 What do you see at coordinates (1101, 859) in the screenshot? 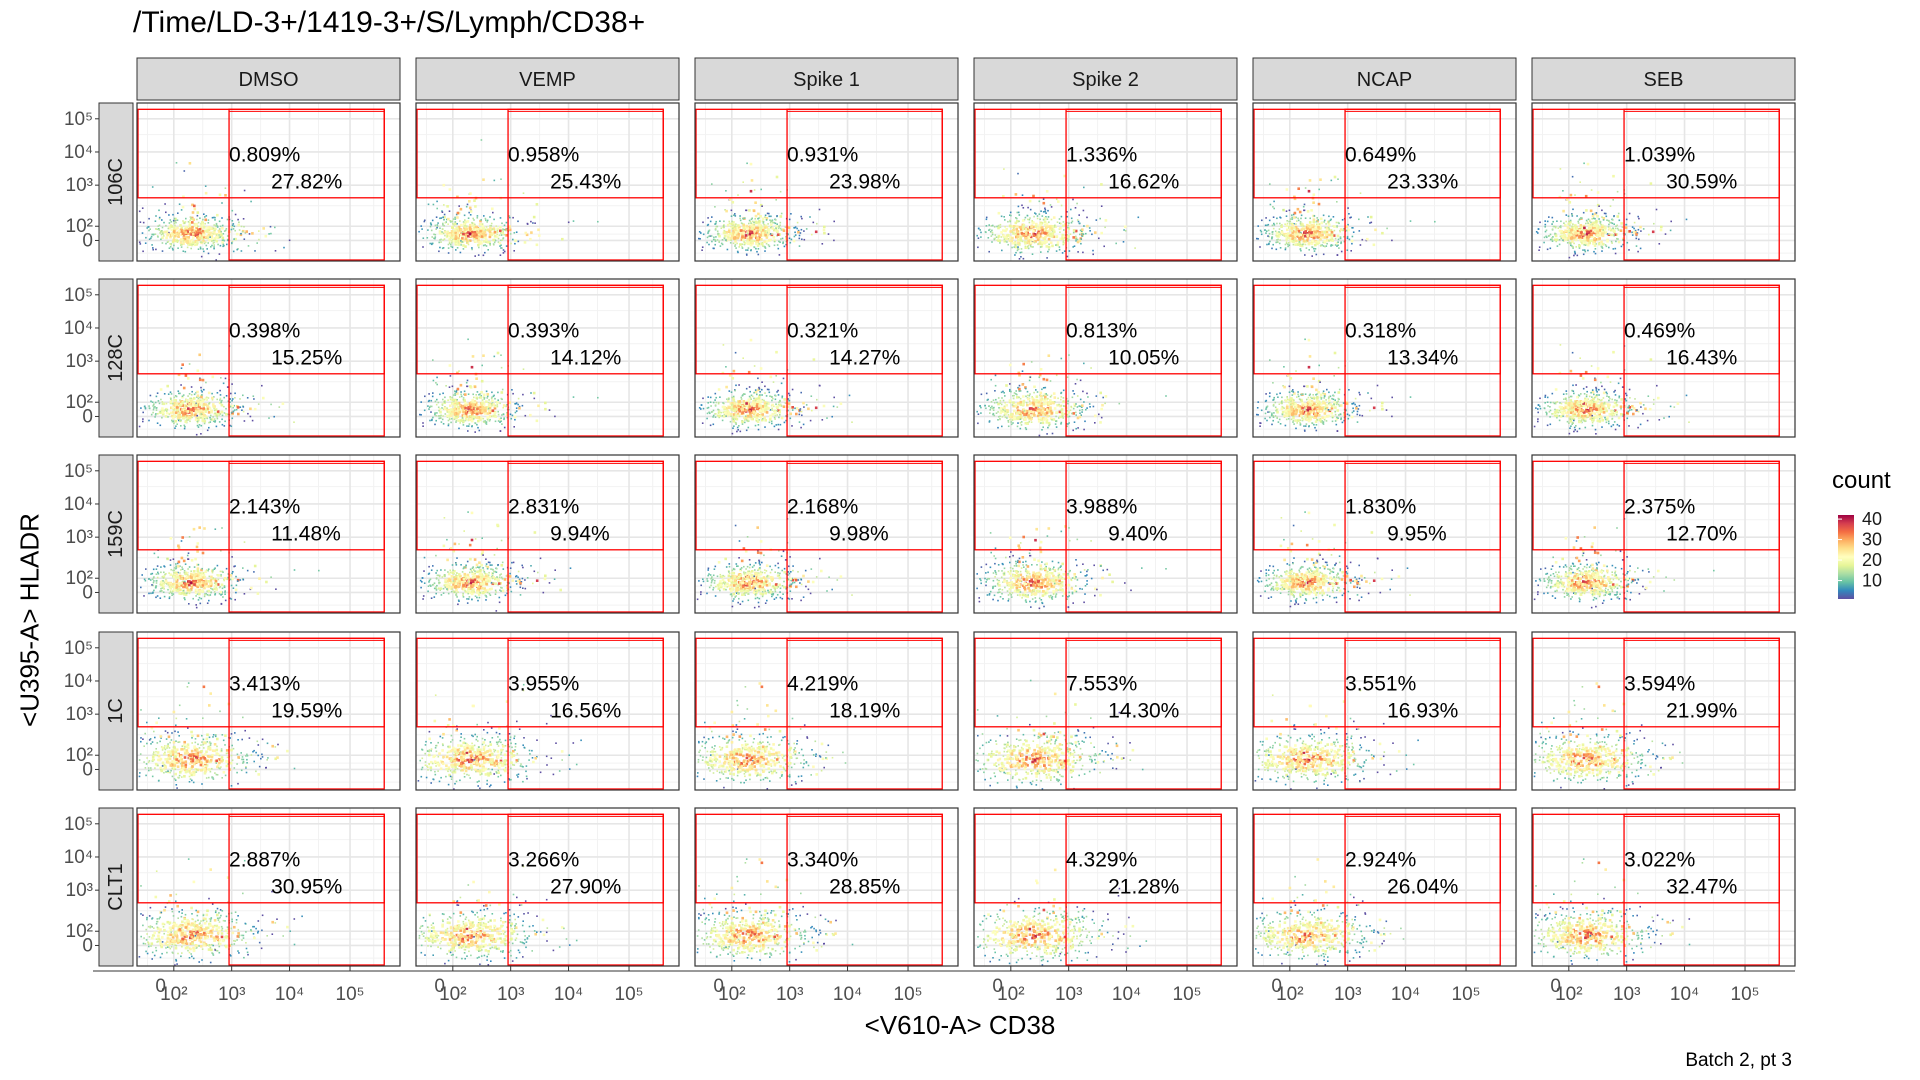
I see `gate-percentage-upper: 4.329%` at bounding box center [1101, 859].